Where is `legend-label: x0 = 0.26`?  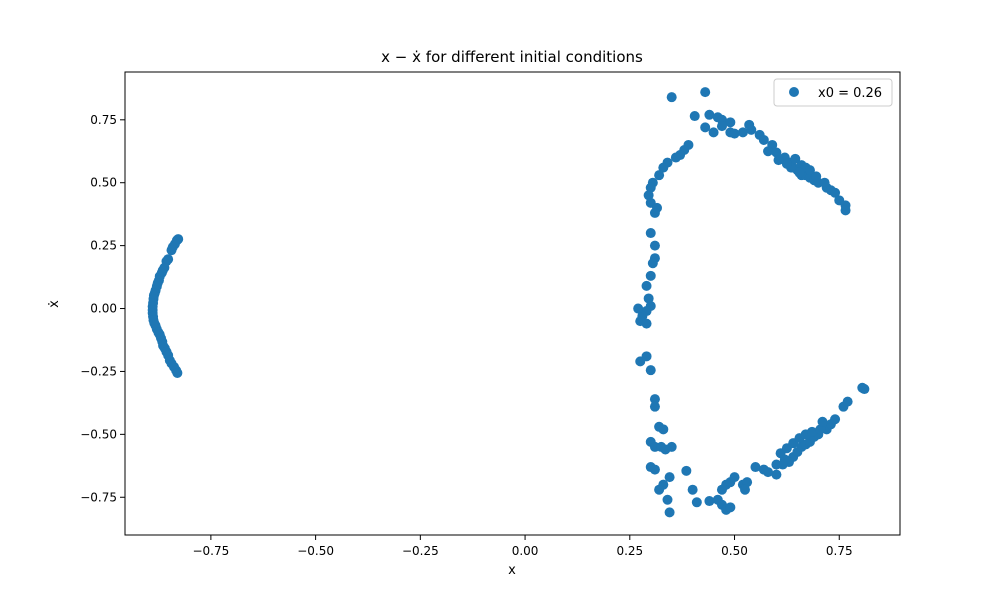 legend-label: x0 = 0.26 is located at coordinates (850, 93).